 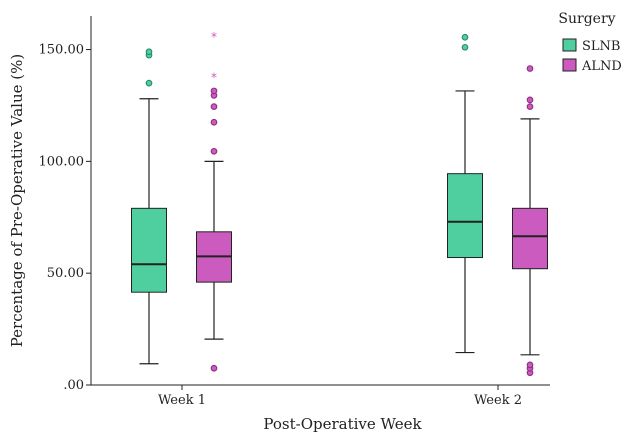 What do you see at coordinates (17, 200) in the screenshot?
I see `y-axis-title: Percentage of Pre-Operative Value (%)` at bounding box center [17, 200].